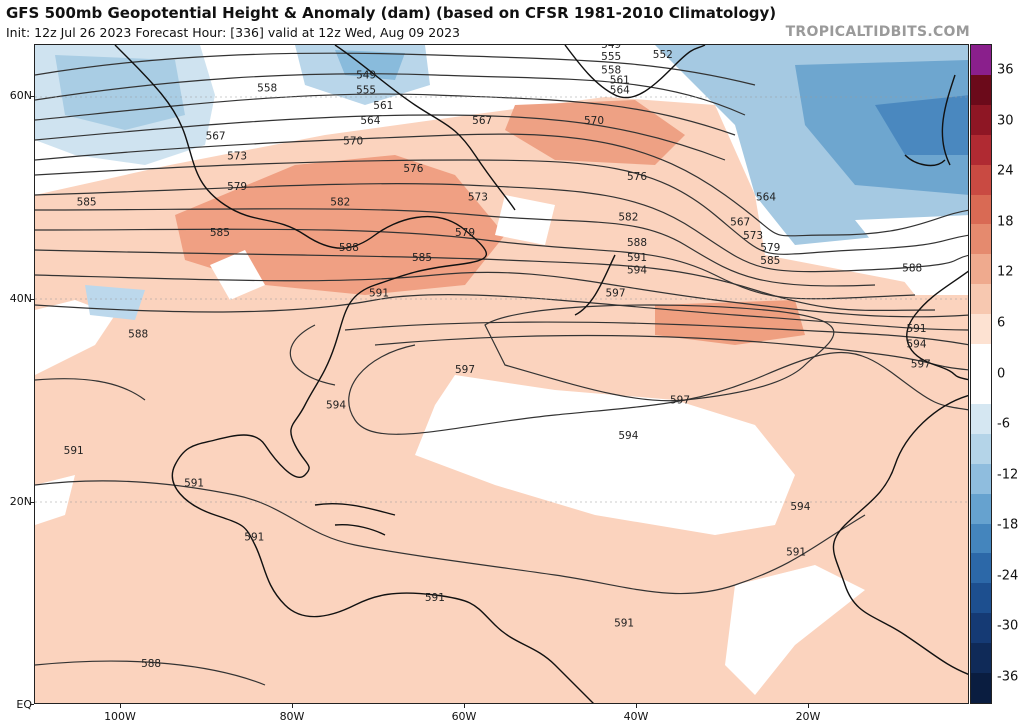  Describe the element at coordinates (628, 218) in the screenshot. I see `contour-label: 582` at that location.